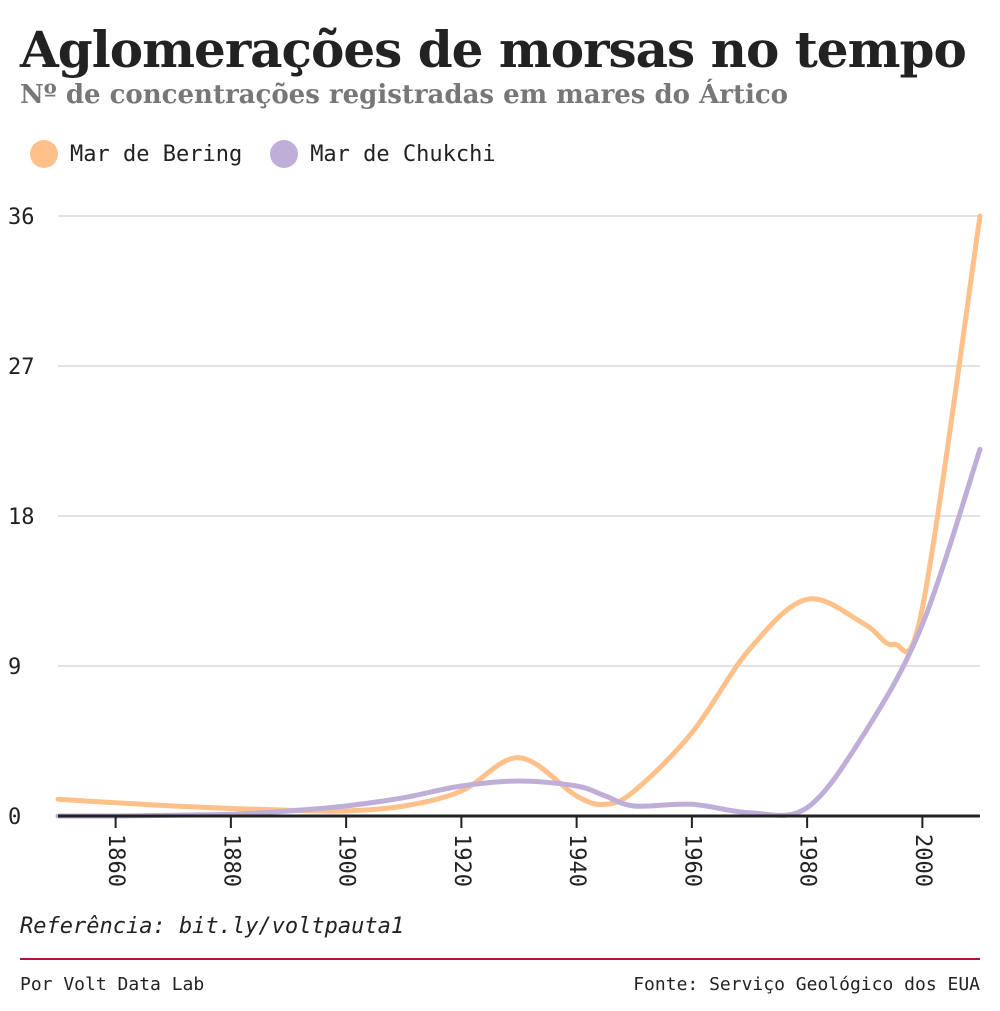 The height and width of the screenshot is (1011, 1000). Describe the element at coordinates (461, 860) in the screenshot. I see `x-tick-label-1920: 1920` at that location.